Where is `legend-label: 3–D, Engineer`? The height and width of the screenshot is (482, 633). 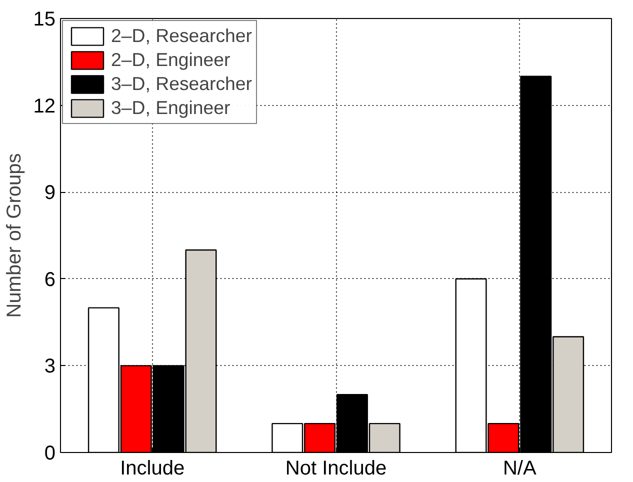 legend-label: 3–D, Engineer is located at coordinates (170, 108).